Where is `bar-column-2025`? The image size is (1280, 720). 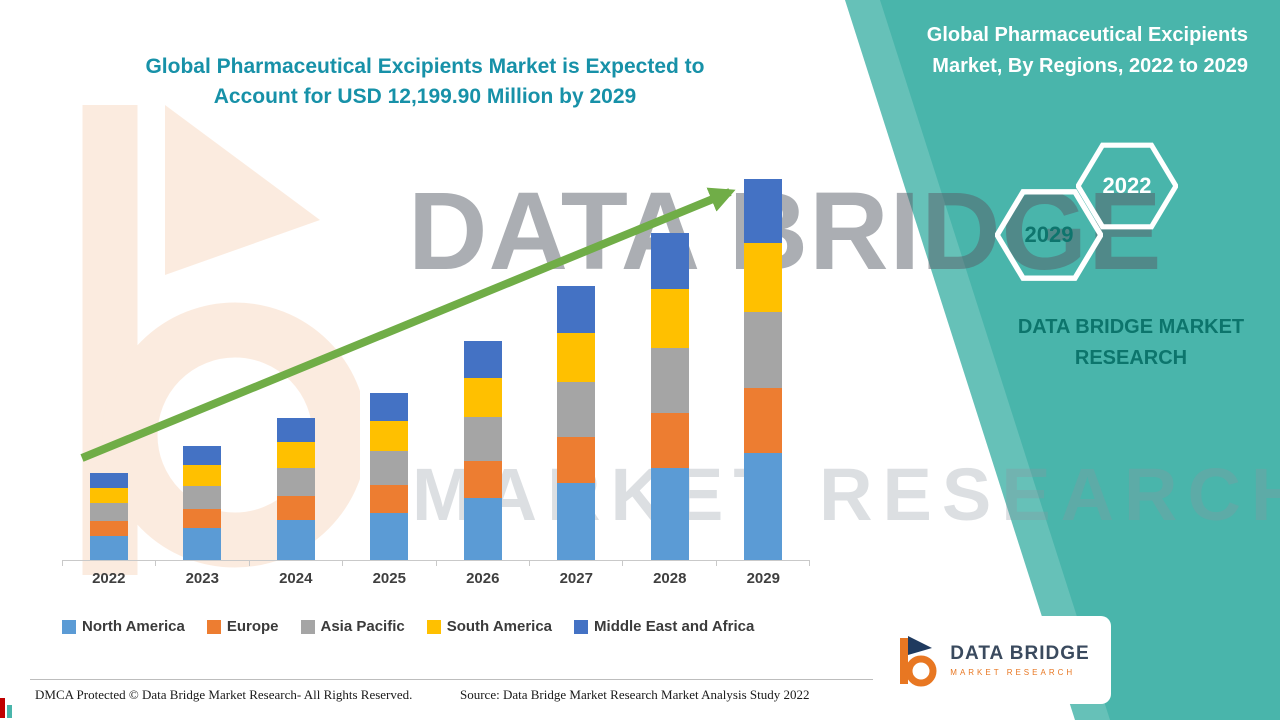 bar-column-2025 is located at coordinates (389, 360).